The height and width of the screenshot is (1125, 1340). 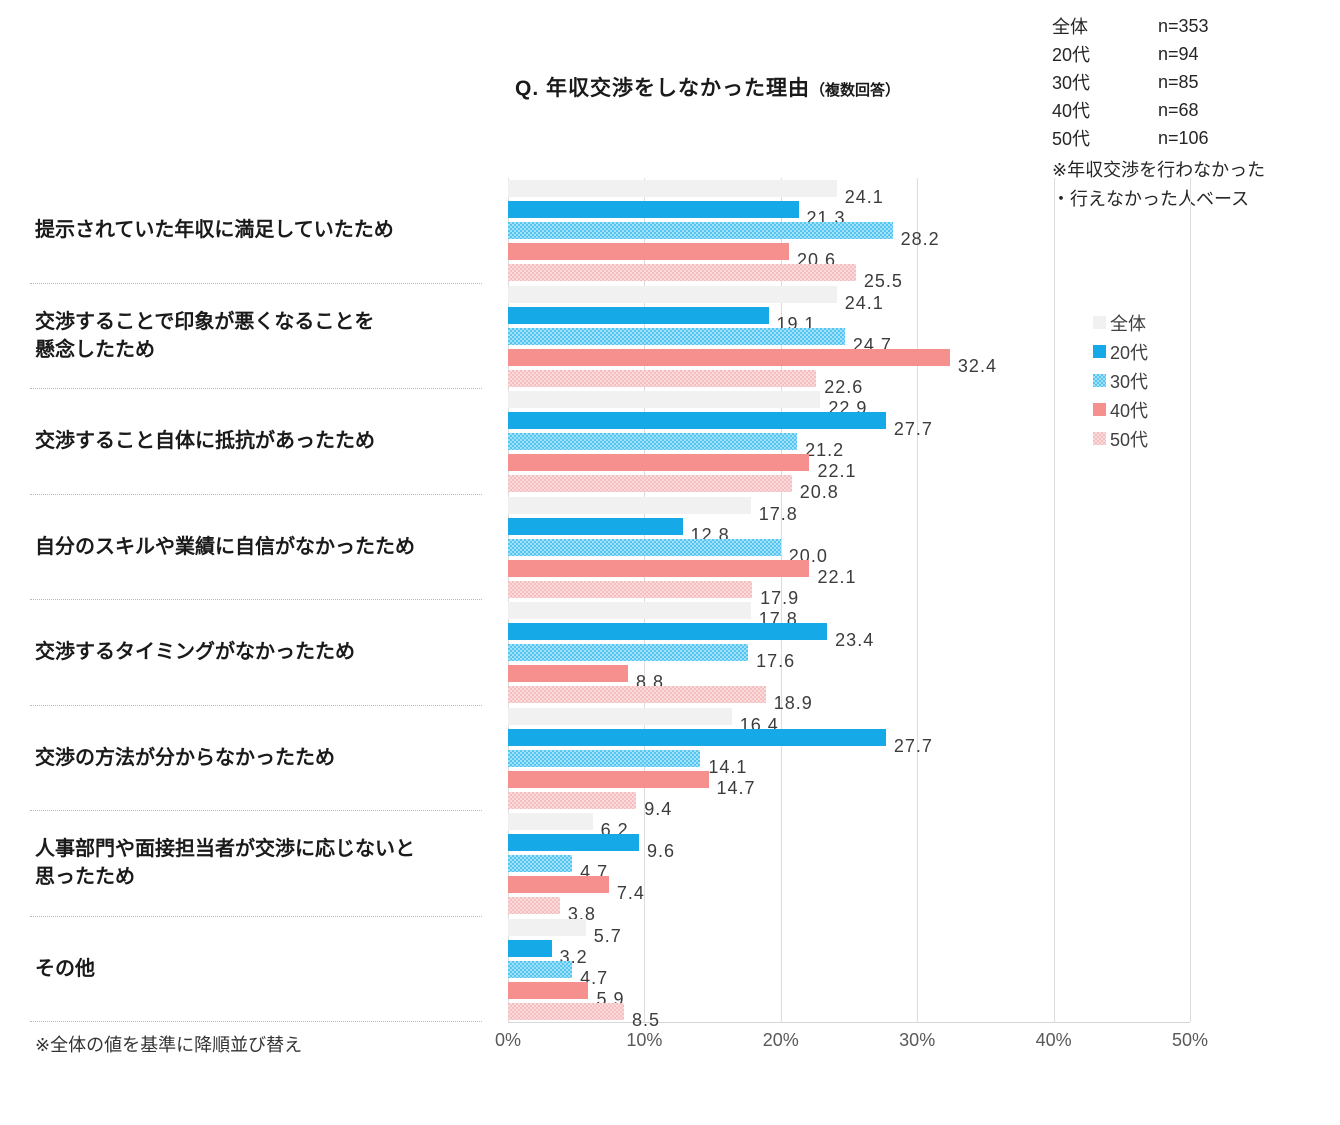 I want to click on bar-40代-row3, so click(x=659, y=463).